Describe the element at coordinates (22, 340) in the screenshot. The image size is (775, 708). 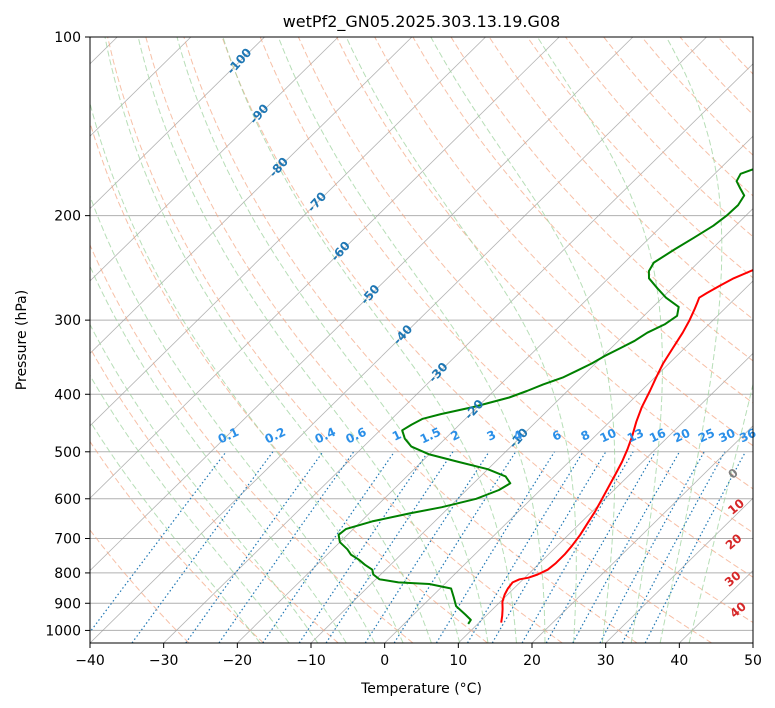
I see `y-axis-title: Pressure (hPa)` at that location.